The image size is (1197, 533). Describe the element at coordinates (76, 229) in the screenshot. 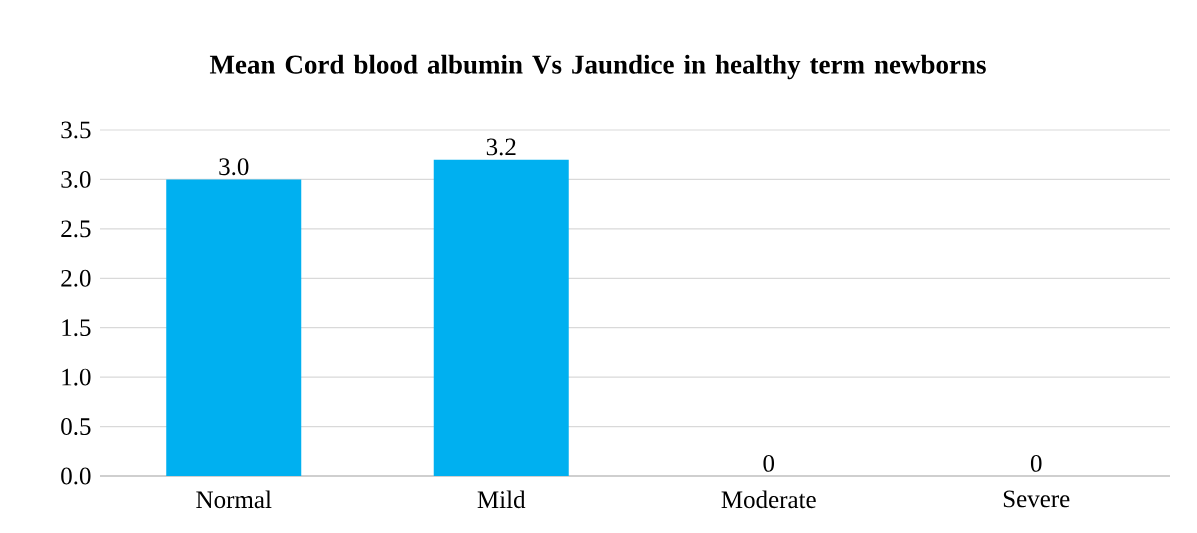

I see `y-tick-label: 2.5` at that location.